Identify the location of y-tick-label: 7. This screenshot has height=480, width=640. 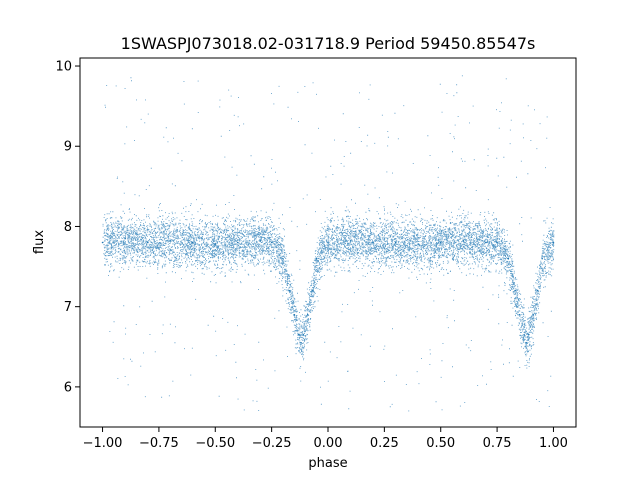
(68, 307).